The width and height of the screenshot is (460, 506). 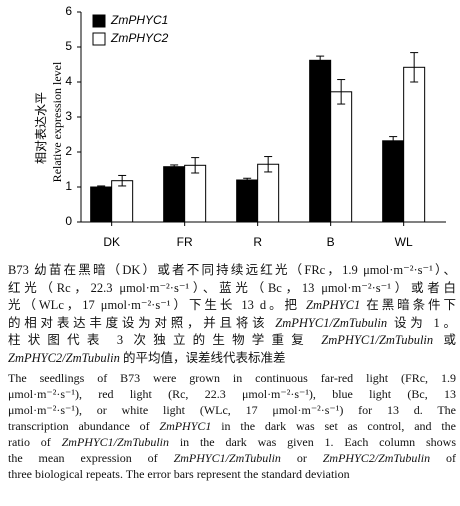 I want to click on caption-line: 柱状图代表 3 次独立的生物学重复 ZmPHYC1/ZmTubulin 或, so click(x=232, y=341).